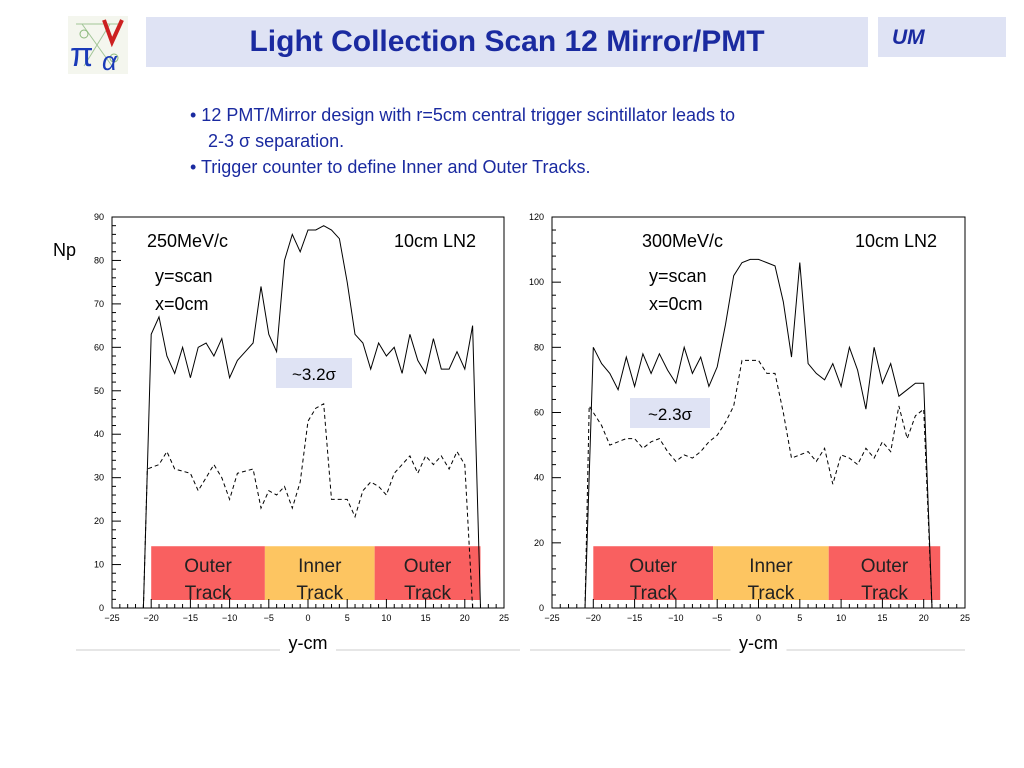 The width and height of the screenshot is (1024, 768). Describe the element at coordinates (81, 55) in the screenshot. I see `svg-text: π` at that location.